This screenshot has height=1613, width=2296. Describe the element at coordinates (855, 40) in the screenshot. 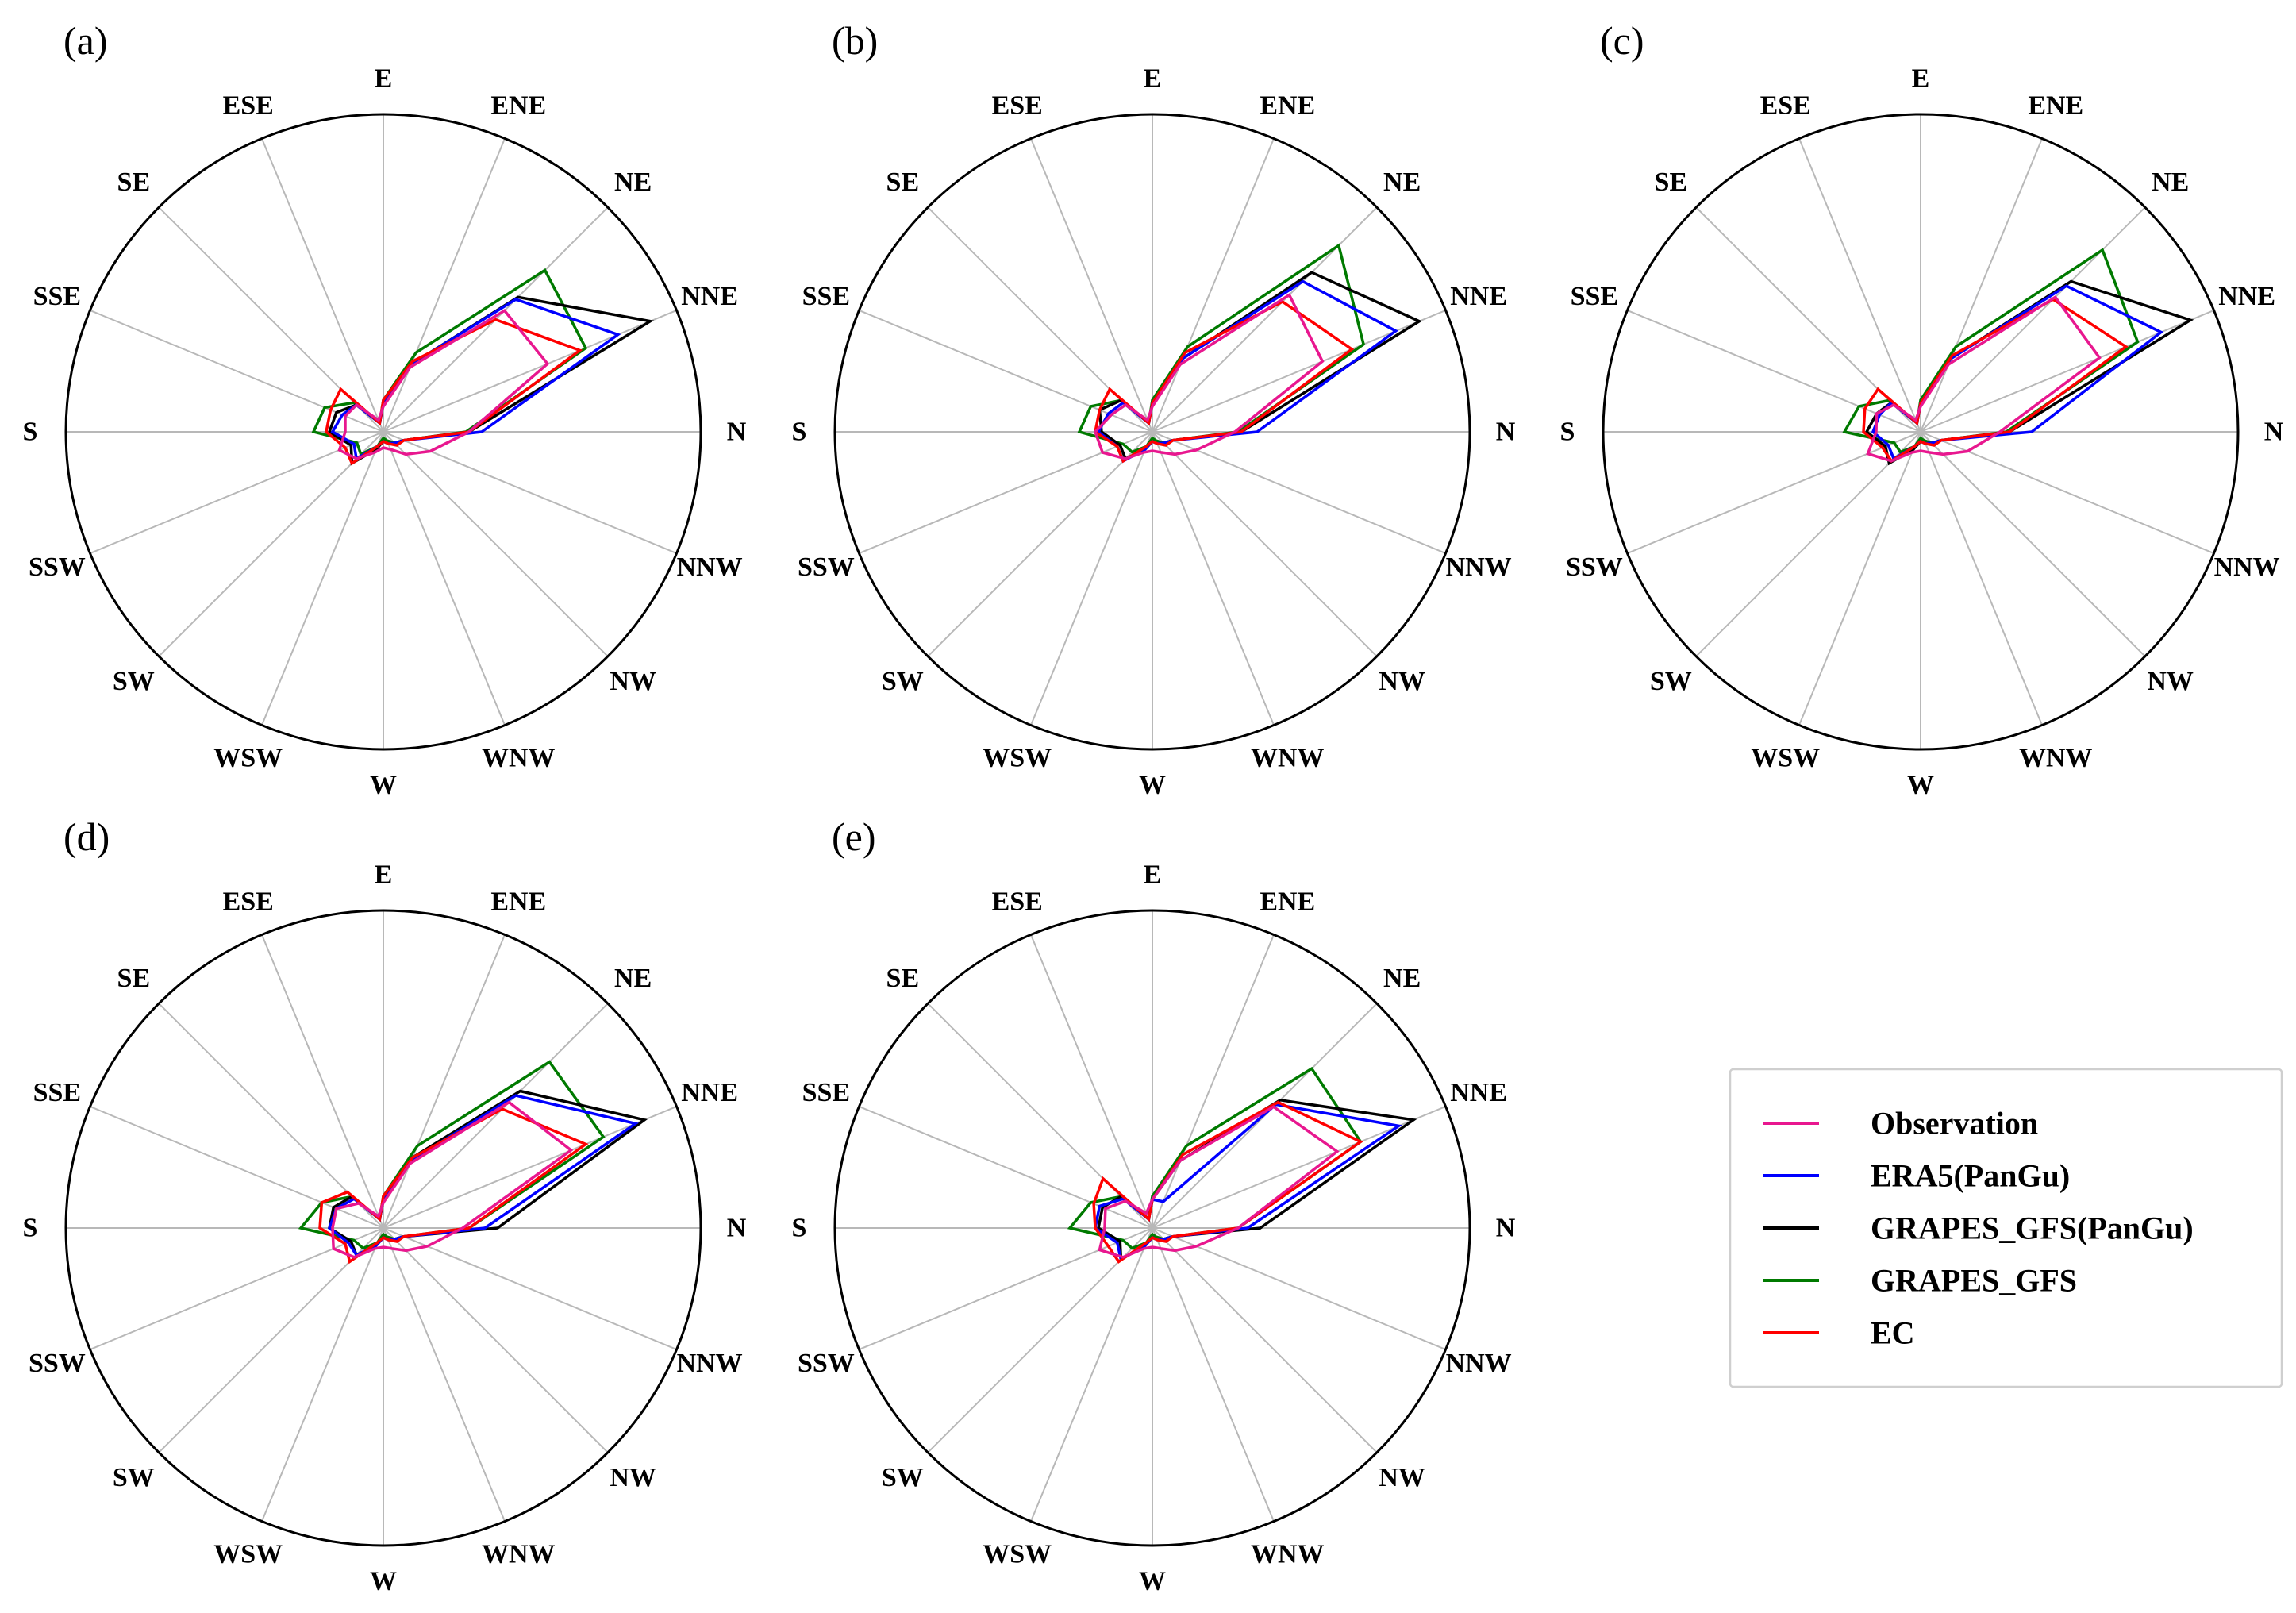

I see `panel-label: (b)` at that location.